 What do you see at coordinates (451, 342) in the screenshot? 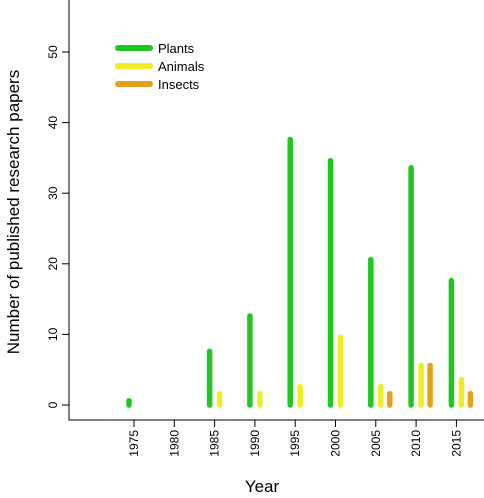
I see `bar-plants-2015` at bounding box center [451, 342].